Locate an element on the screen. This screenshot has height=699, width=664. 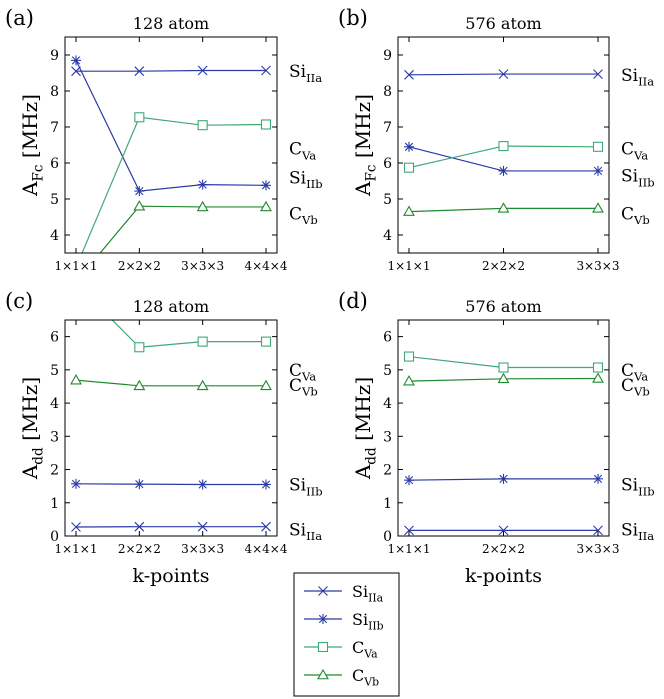
series-line-si_iib is located at coordinates (171, 126).